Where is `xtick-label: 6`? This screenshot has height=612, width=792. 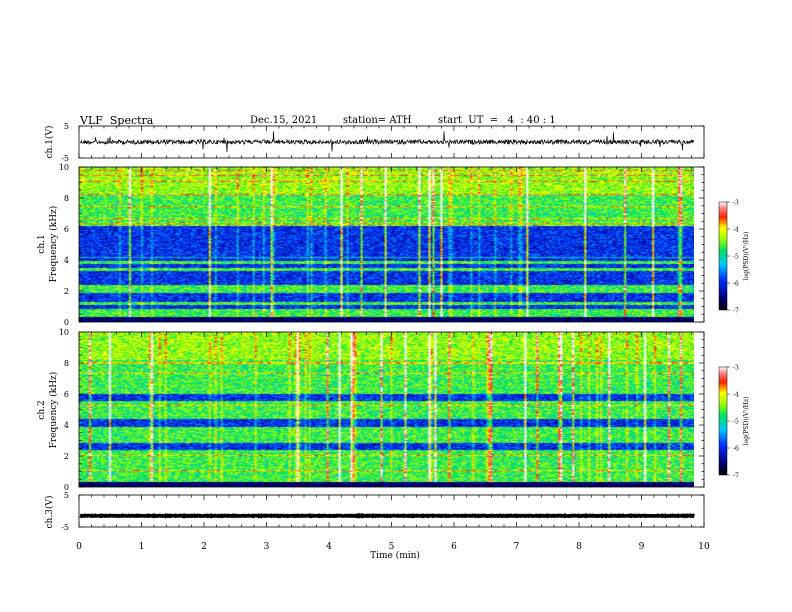
xtick-label: 6 is located at coordinates (454, 547).